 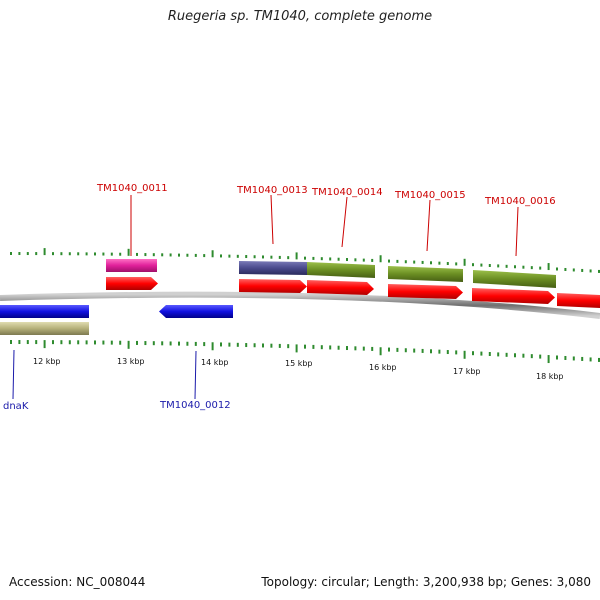 I want to click on gene-label-tm1040-0016: TM1040_0016, so click(x=520, y=201).